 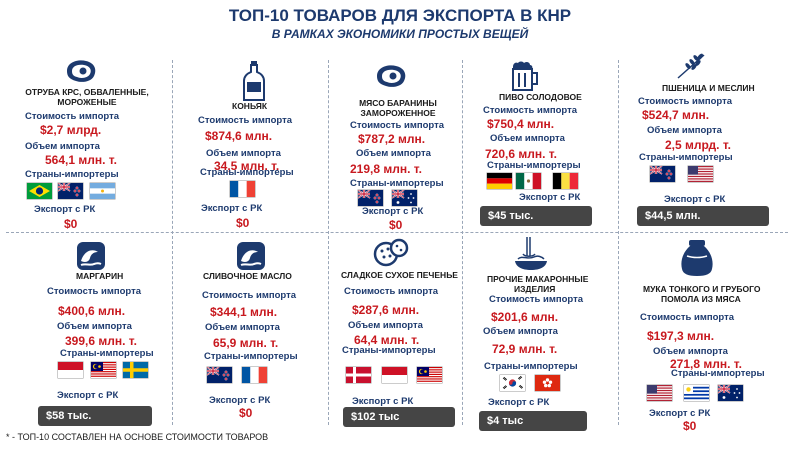 What do you see at coordinates (92, 311) in the screenshot?
I see `cost-value: $400,6 млн.` at bounding box center [92, 311].